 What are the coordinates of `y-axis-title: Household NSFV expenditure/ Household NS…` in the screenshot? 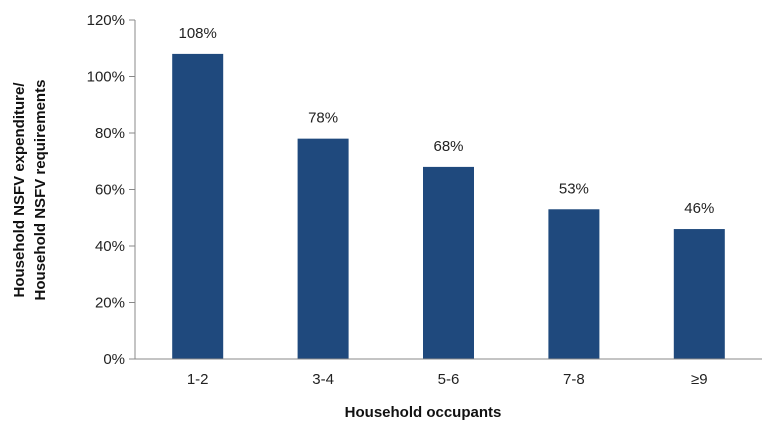 It's located at (30, 190).